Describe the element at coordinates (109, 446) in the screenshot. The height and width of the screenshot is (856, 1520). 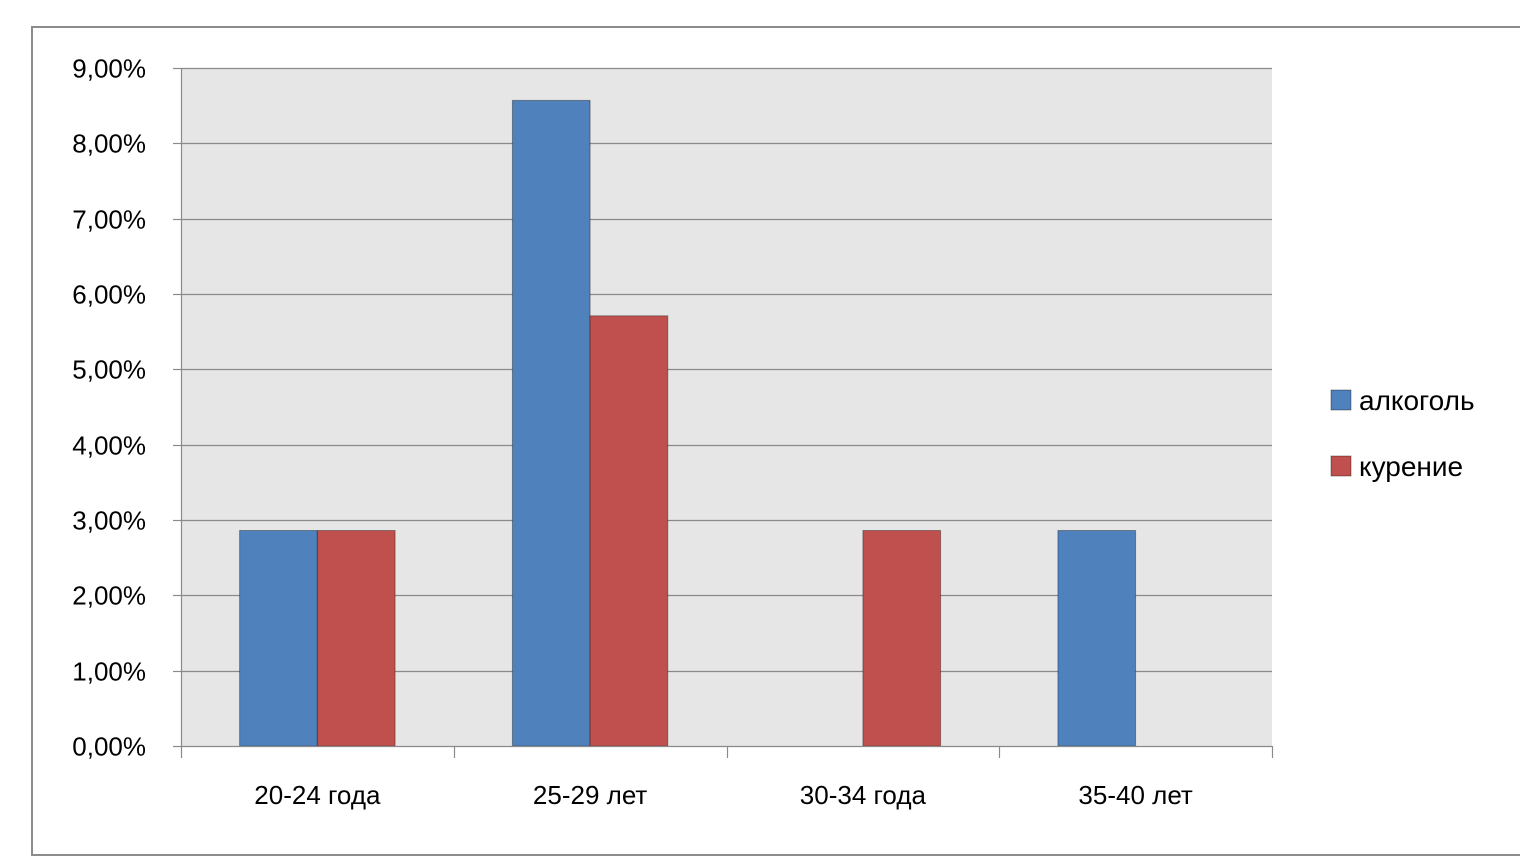
I see `y-tick-label: 4,00%` at that location.